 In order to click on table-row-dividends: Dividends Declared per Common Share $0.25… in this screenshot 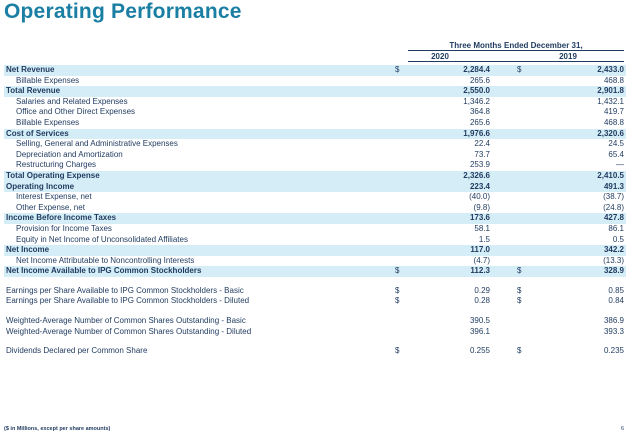, I will do `click(315, 351)`.